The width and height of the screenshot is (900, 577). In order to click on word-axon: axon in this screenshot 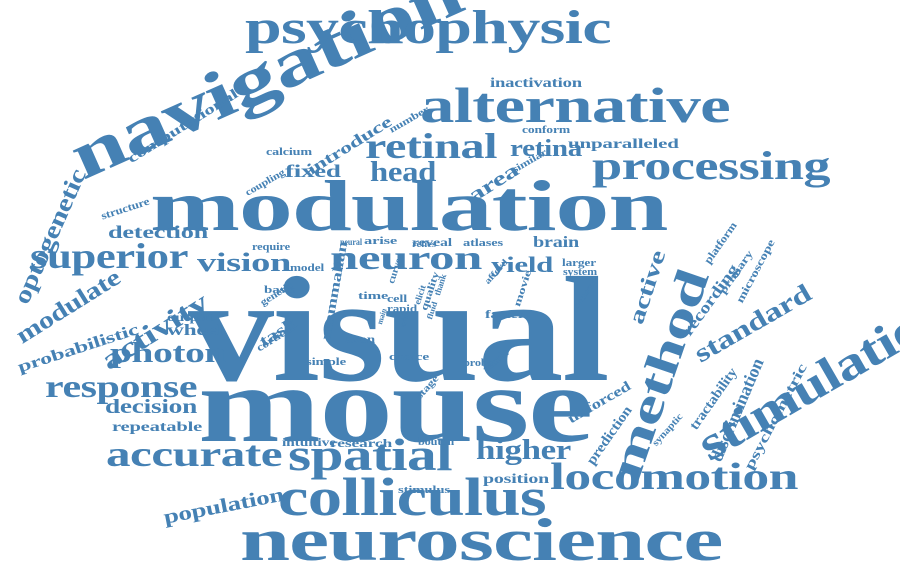, I will do `click(360, 339)`.